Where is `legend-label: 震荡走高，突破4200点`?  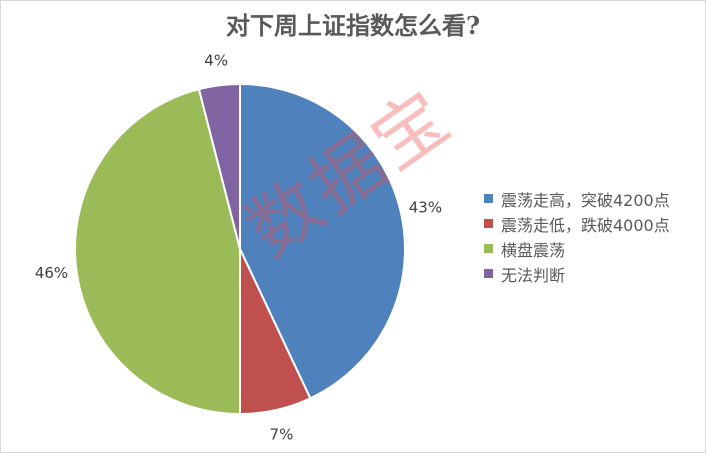
legend-label: 震荡走高，突破4200点 is located at coordinates (585, 200).